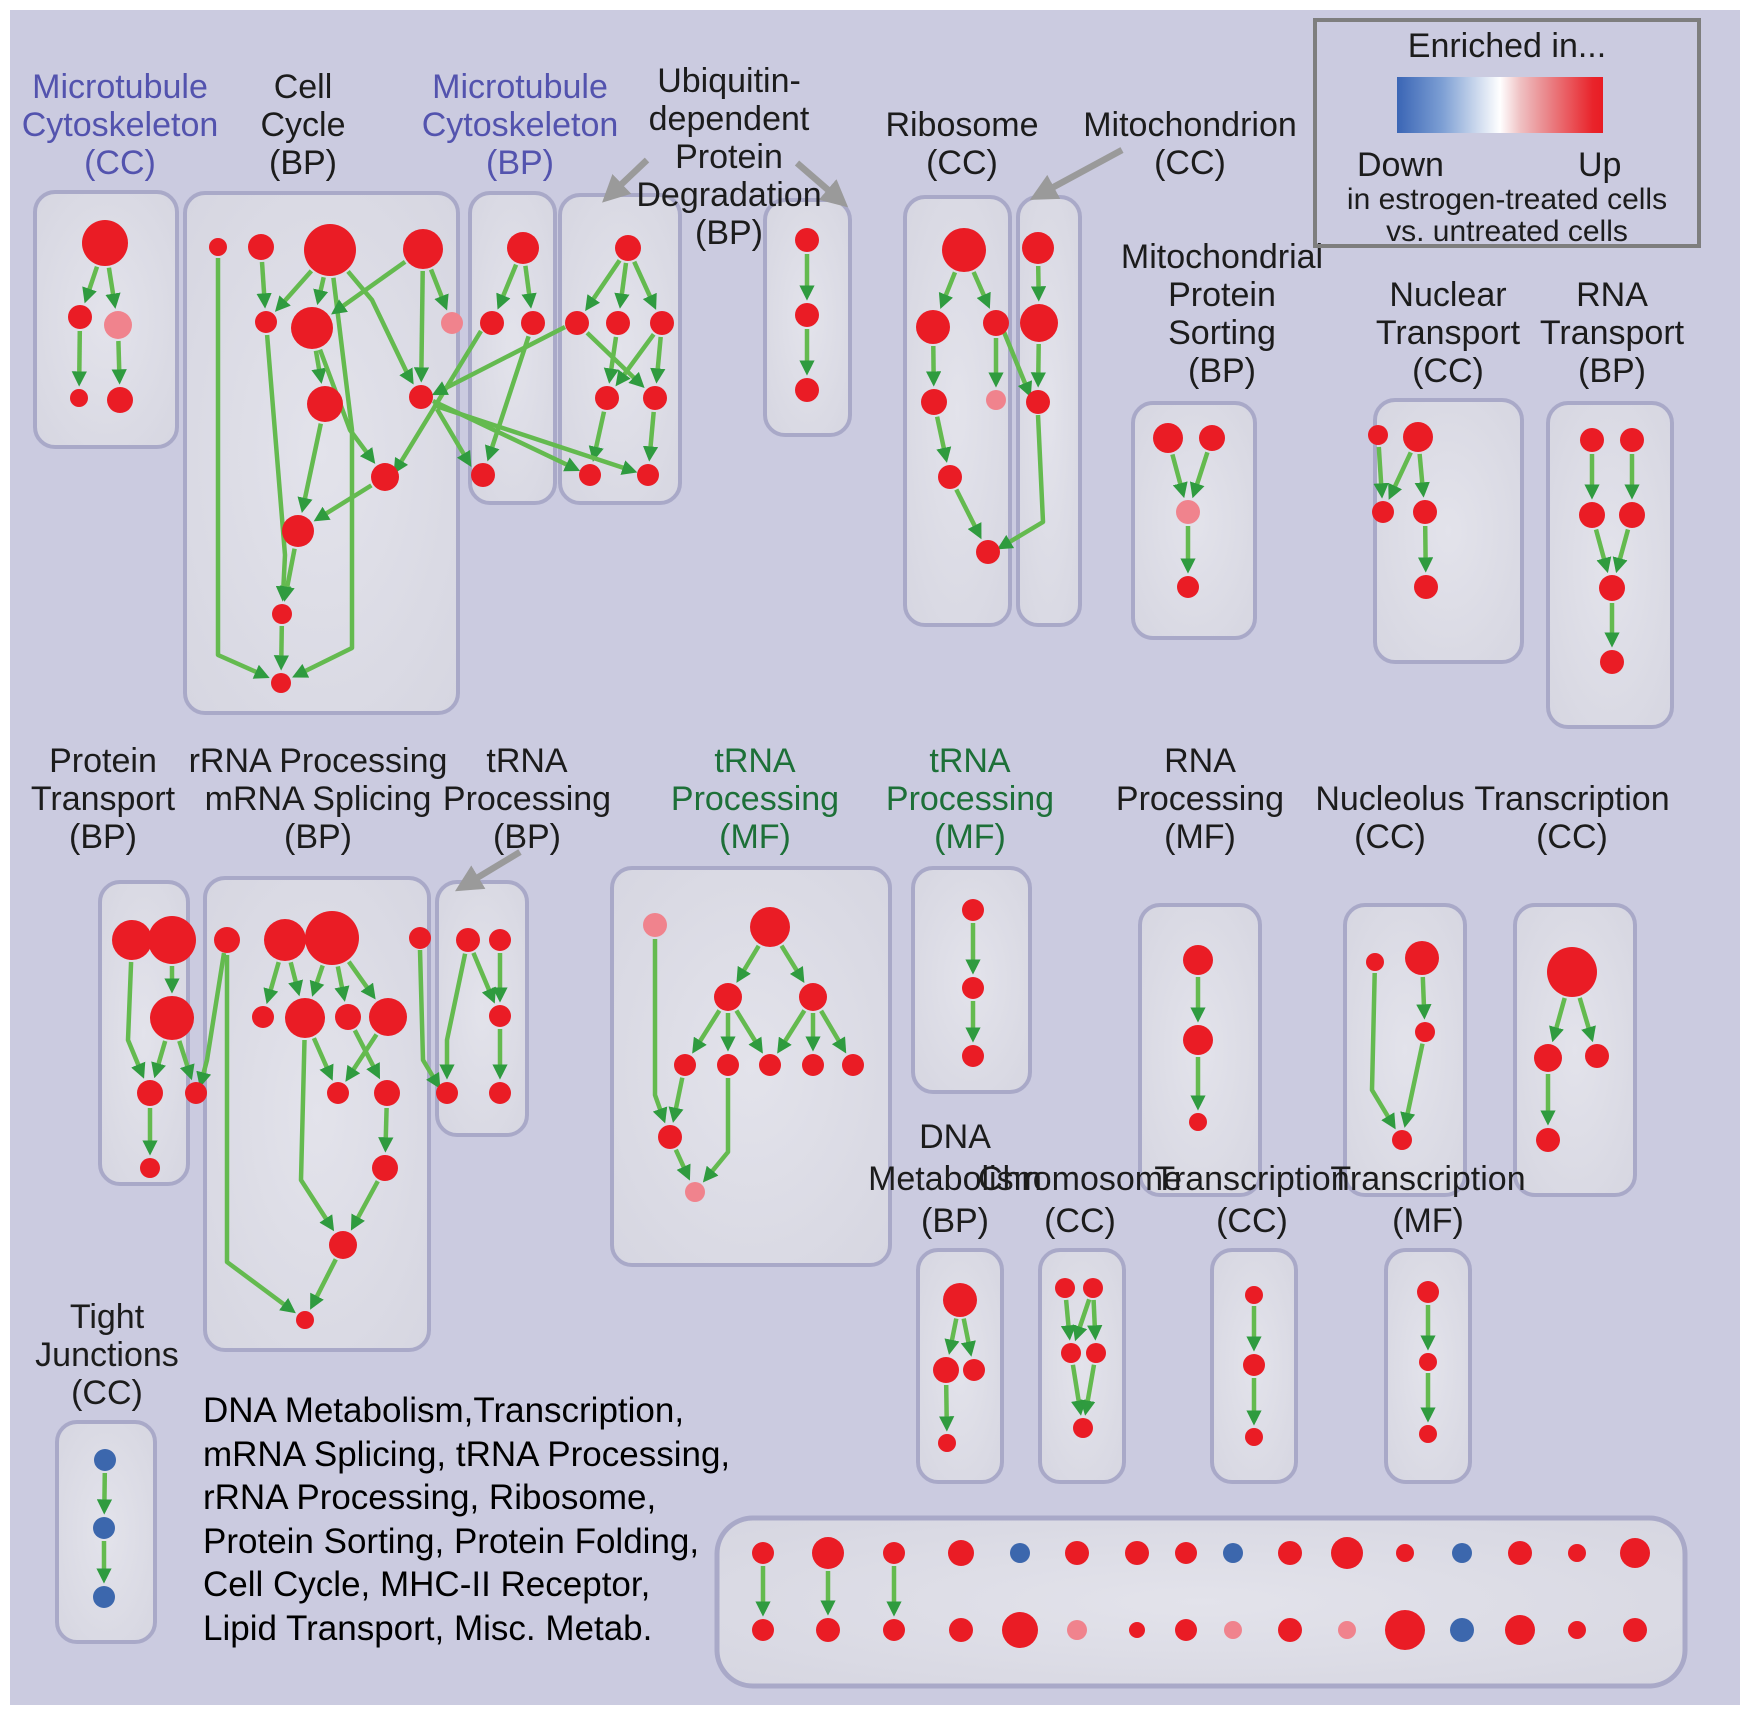 This screenshot has width=1750, height=1715. What do you see at coordinates (1017, 364) in the screenshot?
I see `cross-edge-ribosome-to-mitochondrion` at bounding box center [1017, 364].